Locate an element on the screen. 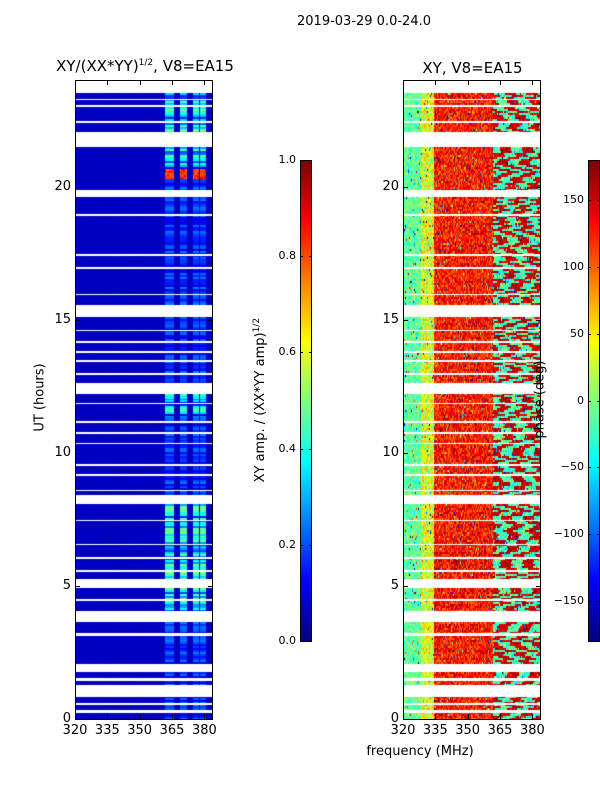  figure-suptitle: 2019-03-29 0.0-24.0 is located at coordinates (364, 21).